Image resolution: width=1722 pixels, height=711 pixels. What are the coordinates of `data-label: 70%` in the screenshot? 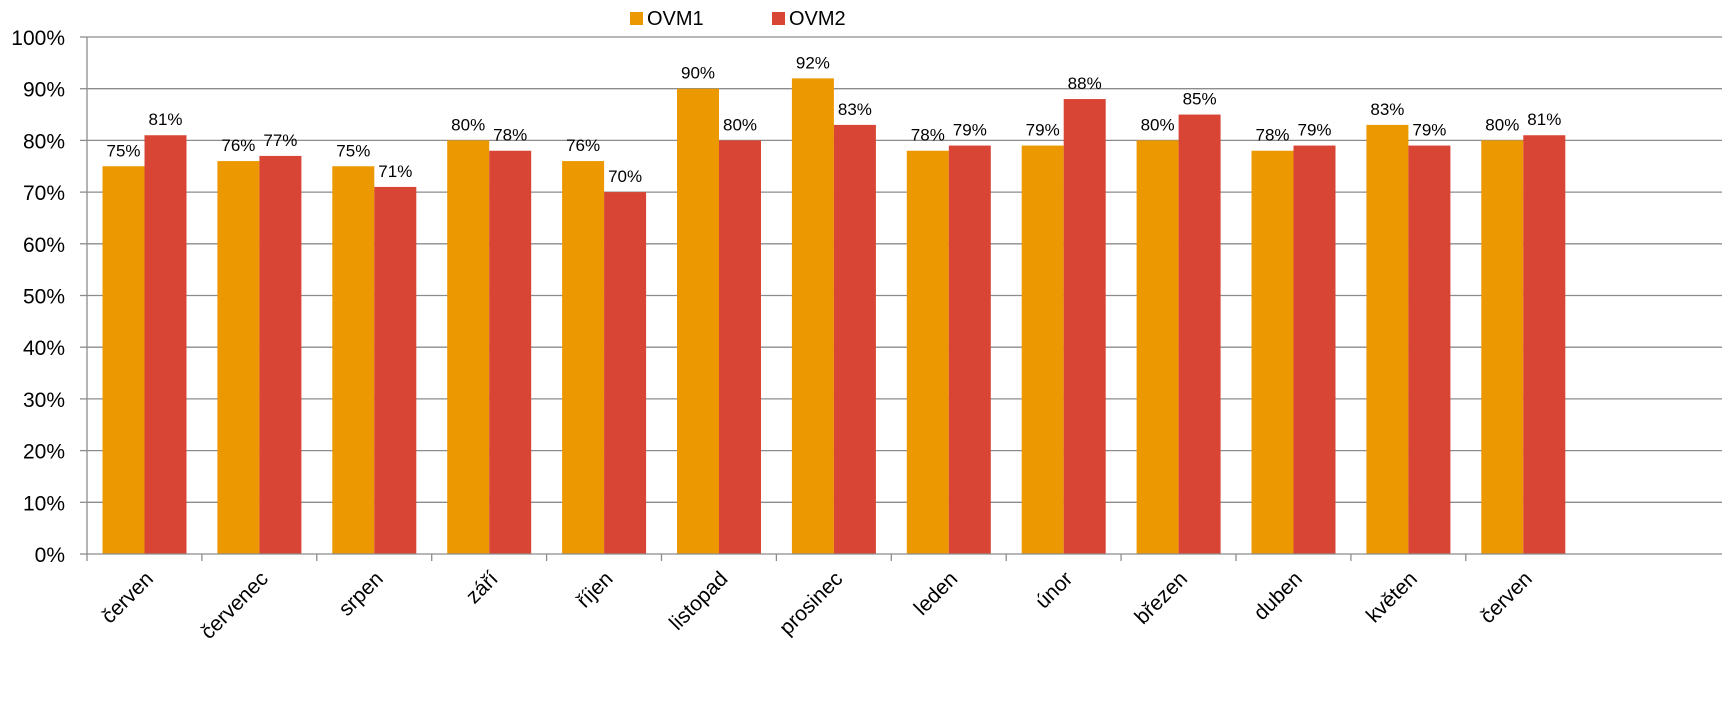 It's located at (625, 176).